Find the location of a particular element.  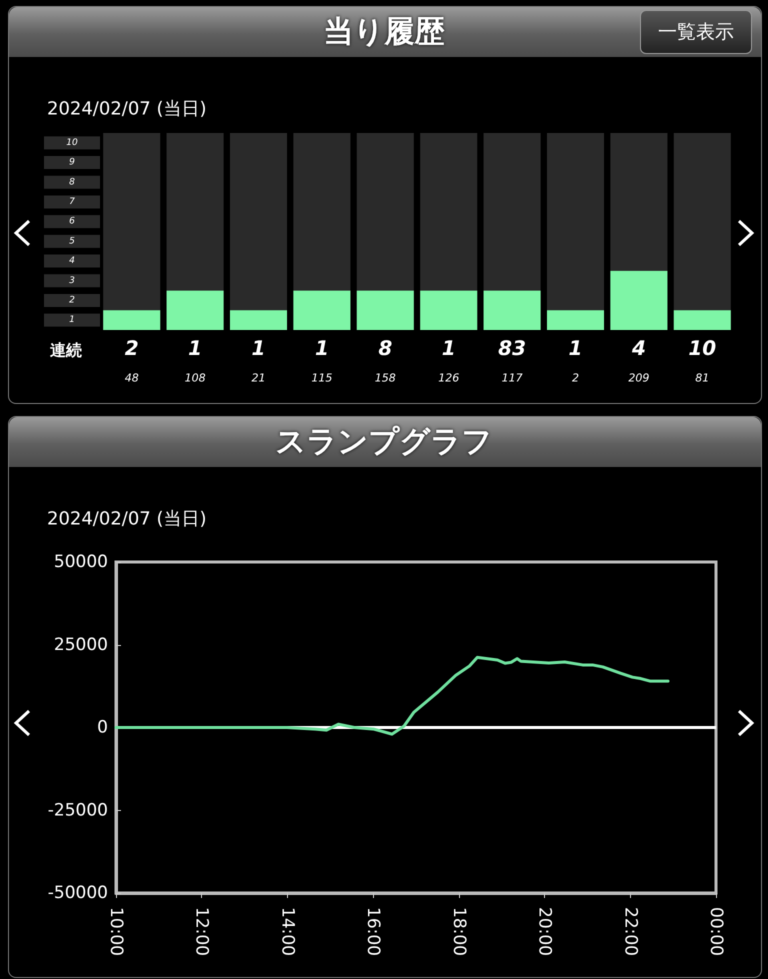

text: 117 is located at coordinates (512, 378).